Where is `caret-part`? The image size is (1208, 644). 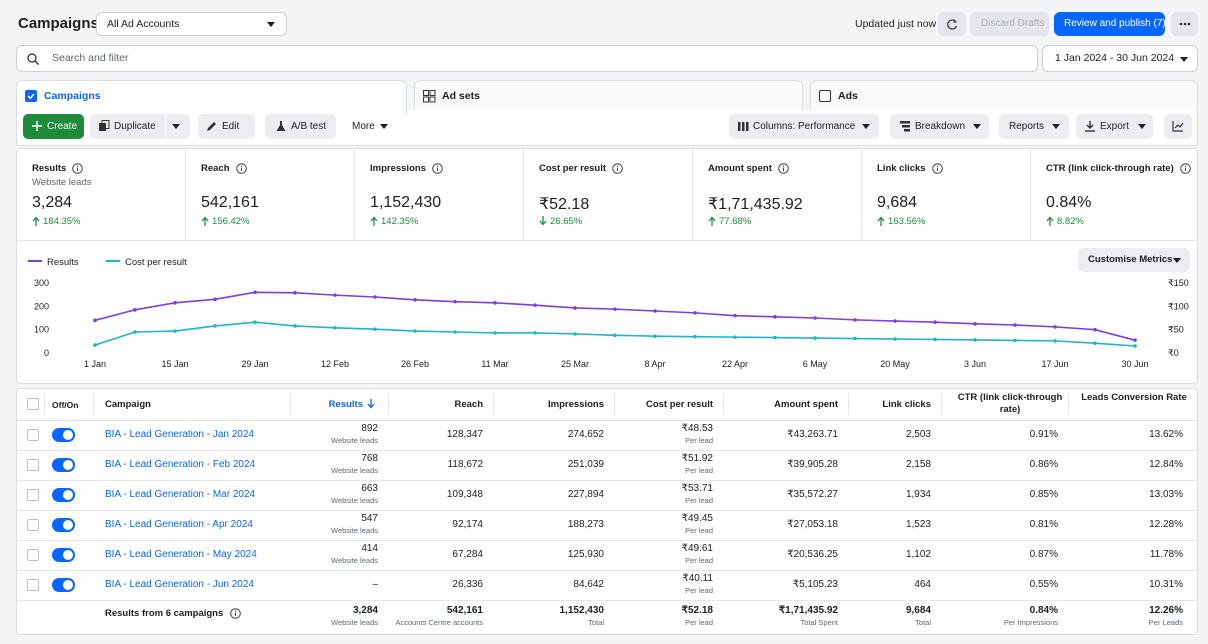
caret-part is located at coordinates (176, 126).